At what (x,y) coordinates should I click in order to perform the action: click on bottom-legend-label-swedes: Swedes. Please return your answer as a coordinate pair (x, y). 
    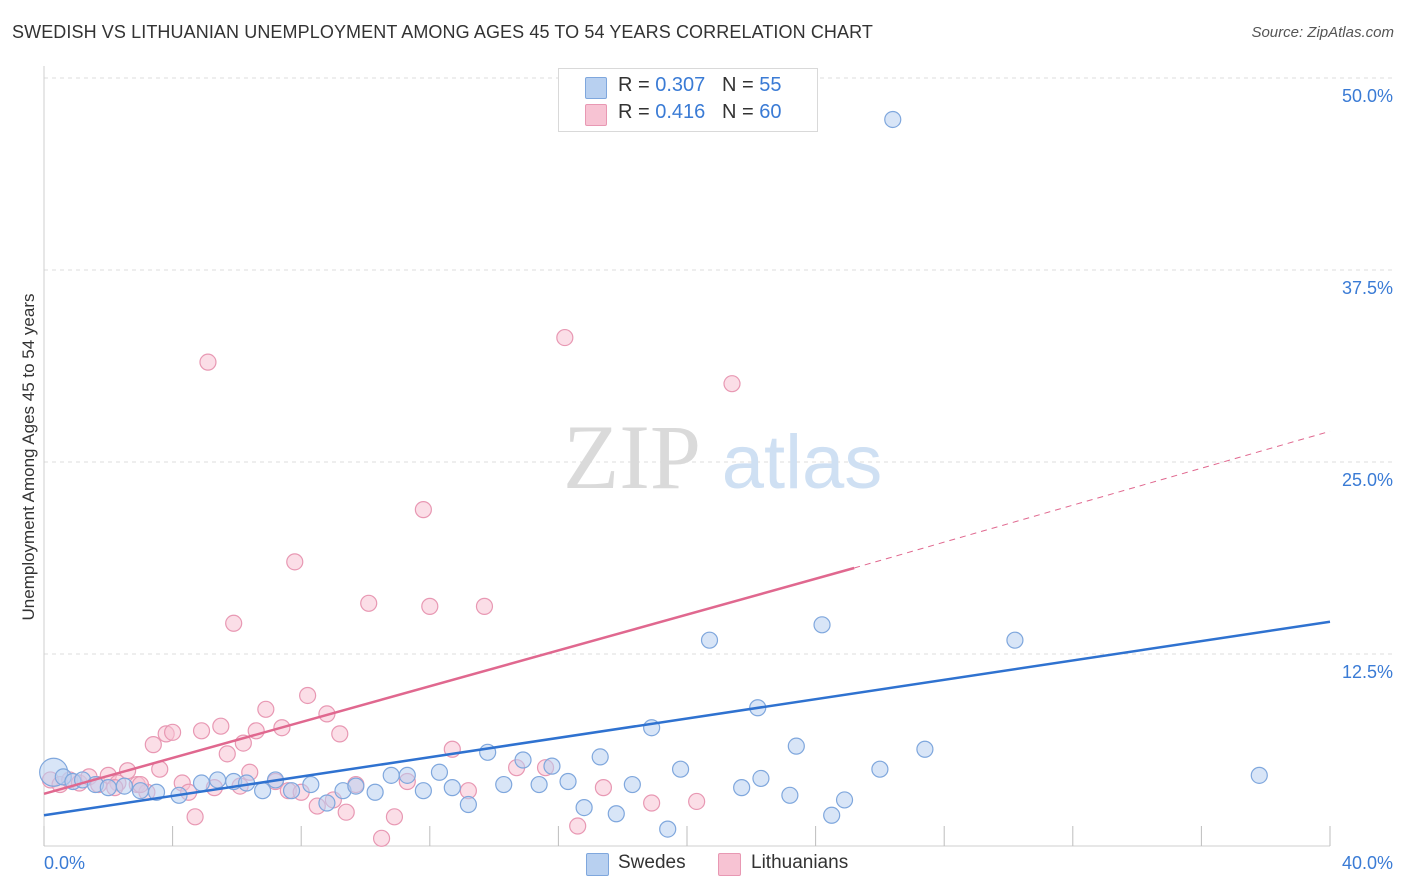
    Looking at the image, I should click on (652, 862).